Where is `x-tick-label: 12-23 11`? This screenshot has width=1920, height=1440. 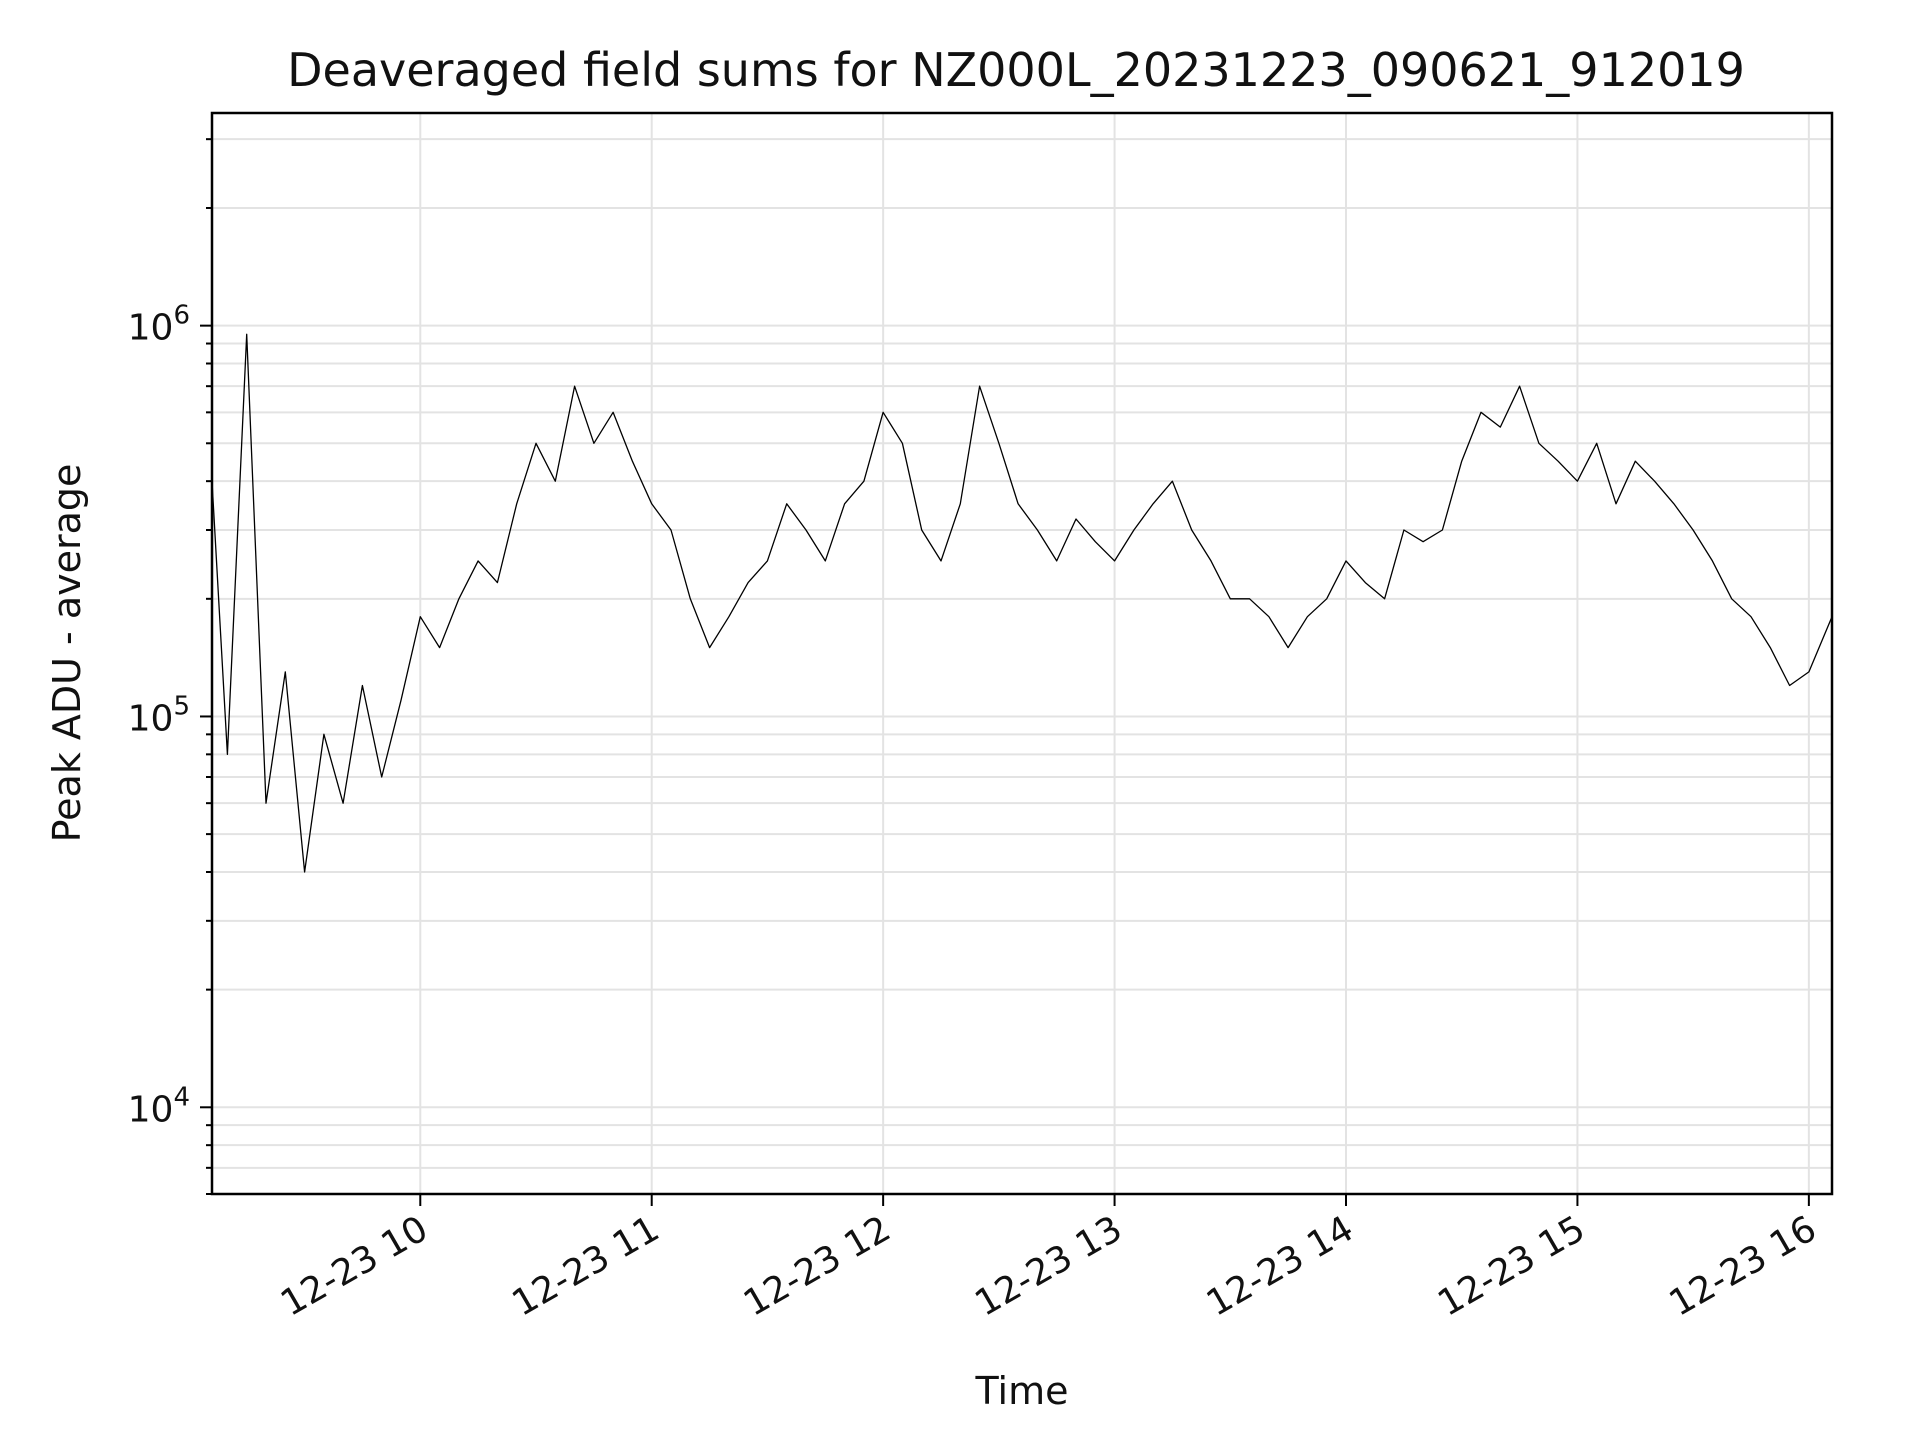
x-tick-label: 12-23 11 is located at coordinates (586, 1266).